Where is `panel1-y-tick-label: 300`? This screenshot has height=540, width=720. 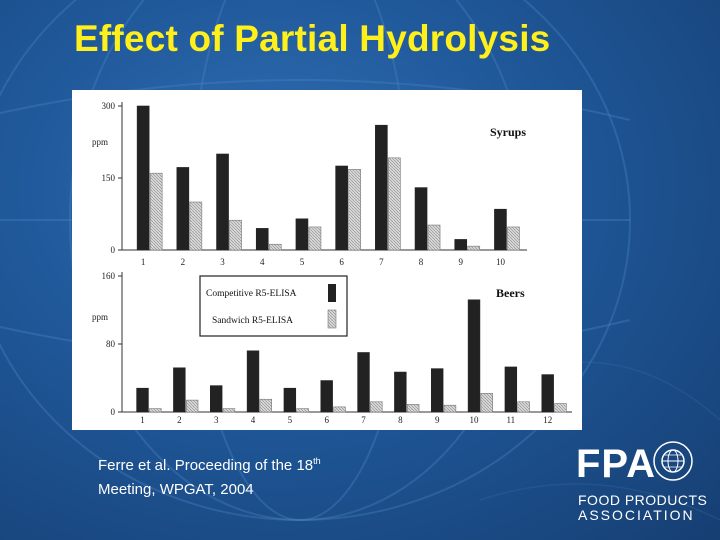
panel1-y-tick-label: 300 is located at coordinates (109, 106).